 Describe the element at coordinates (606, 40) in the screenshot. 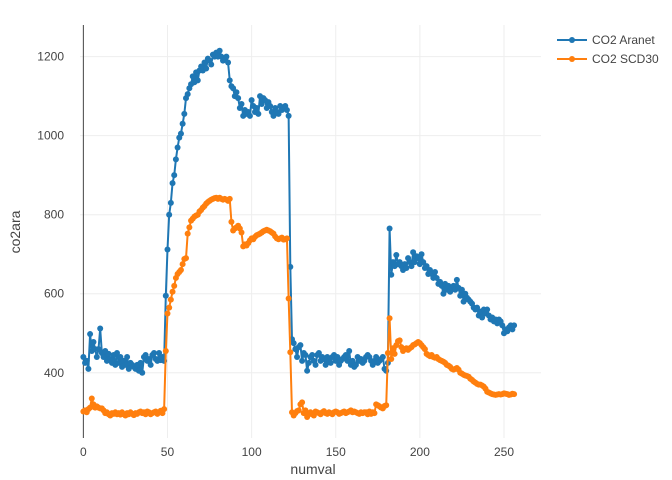

I see `legend-item: CO2 Aranet` at that location.